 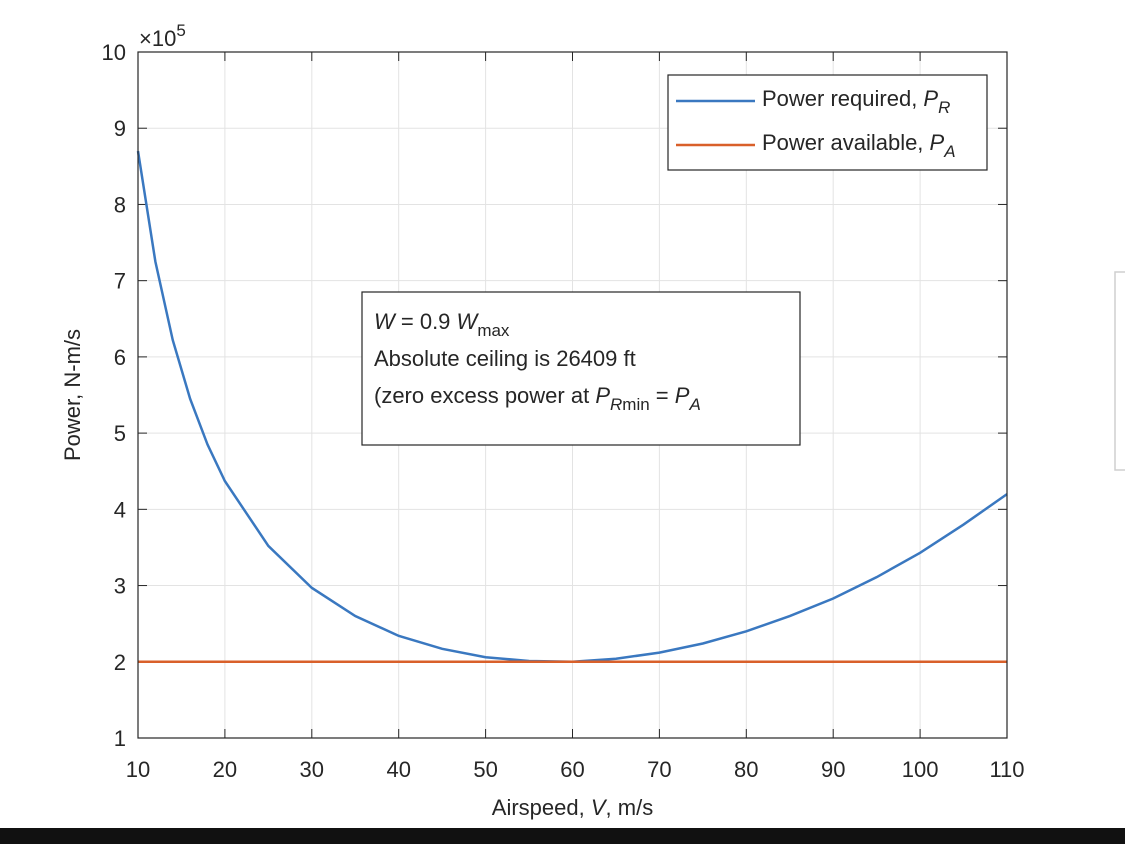 I want to click on y-axis-label: Power, N-m/s, so click(x=72, y=395).